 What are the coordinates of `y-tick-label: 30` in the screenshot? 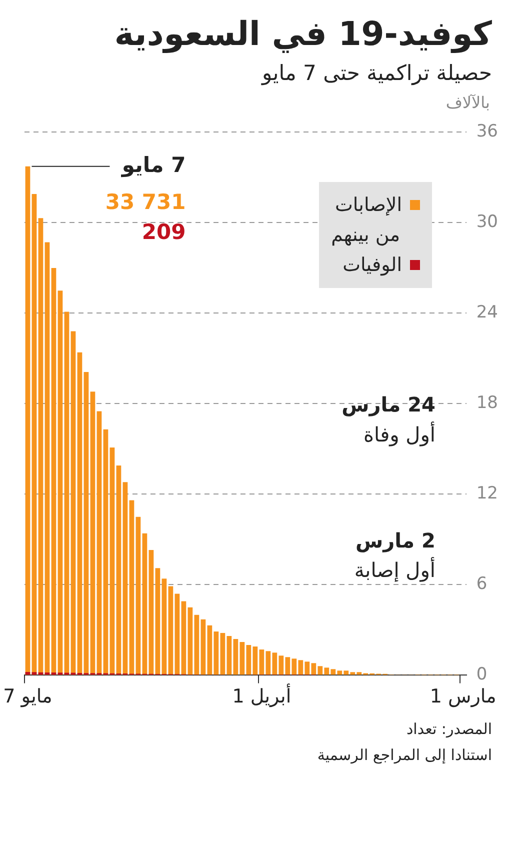 It's located at (487, 222).